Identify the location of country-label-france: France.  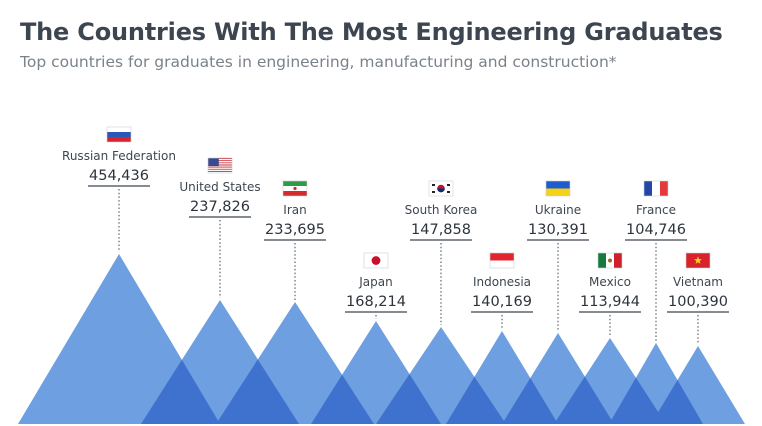
(656, 210).